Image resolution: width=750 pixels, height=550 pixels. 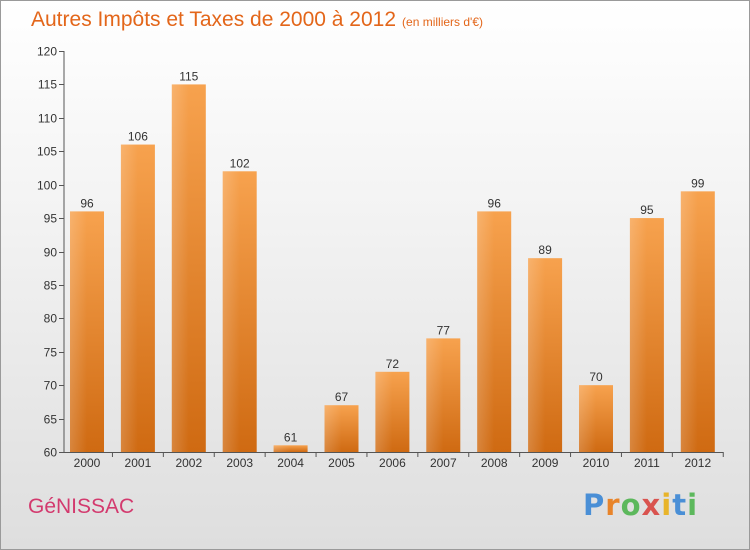 I want to click on y-tick-label: 100, so click(x=47, y=186).